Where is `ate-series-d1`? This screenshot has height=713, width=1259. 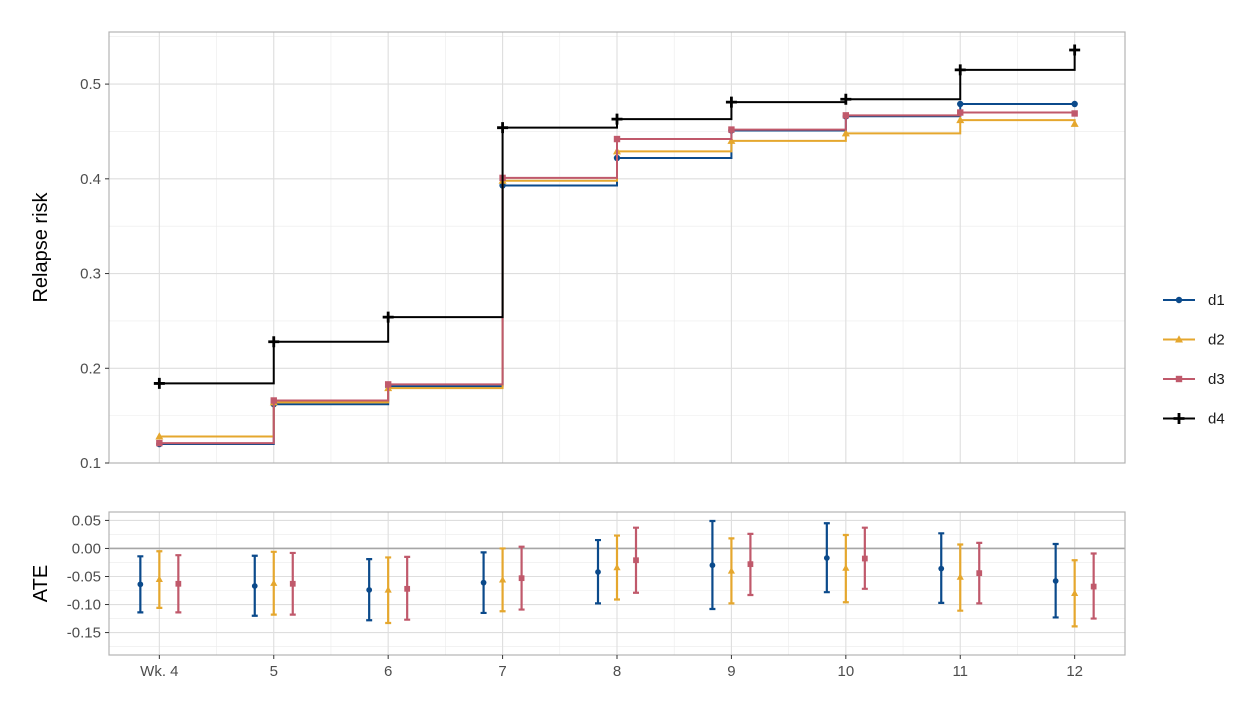
ate-series-d1 is located at coordinates (598, 570).